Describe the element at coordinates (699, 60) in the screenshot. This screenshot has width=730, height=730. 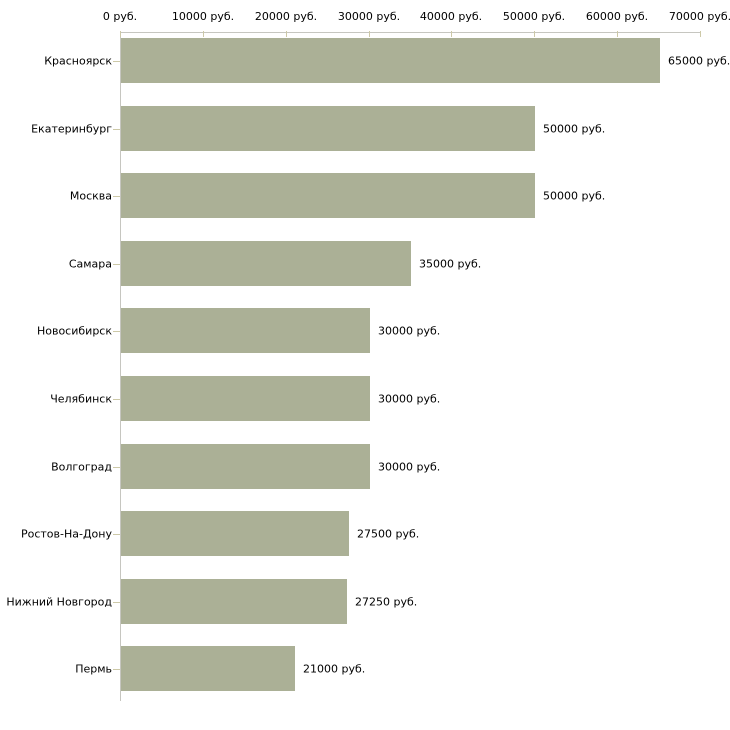
I see `value-label: 65000 руб.` at that location.